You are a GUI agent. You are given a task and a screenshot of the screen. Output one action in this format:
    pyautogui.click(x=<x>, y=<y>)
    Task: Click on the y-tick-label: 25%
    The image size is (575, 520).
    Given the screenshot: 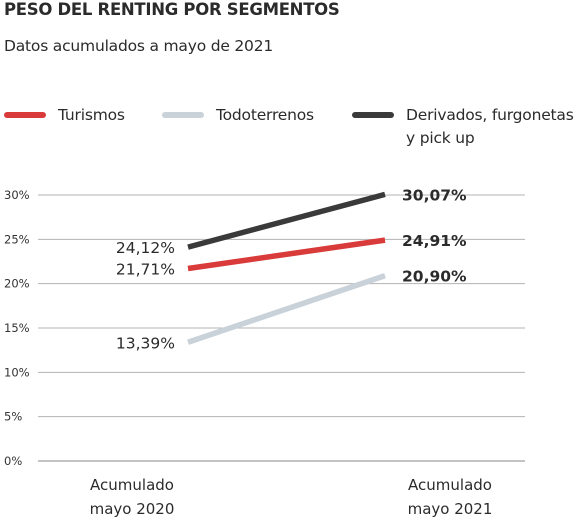 What is the action you would take?
    pyautogui.click(x=17, y=239)
    